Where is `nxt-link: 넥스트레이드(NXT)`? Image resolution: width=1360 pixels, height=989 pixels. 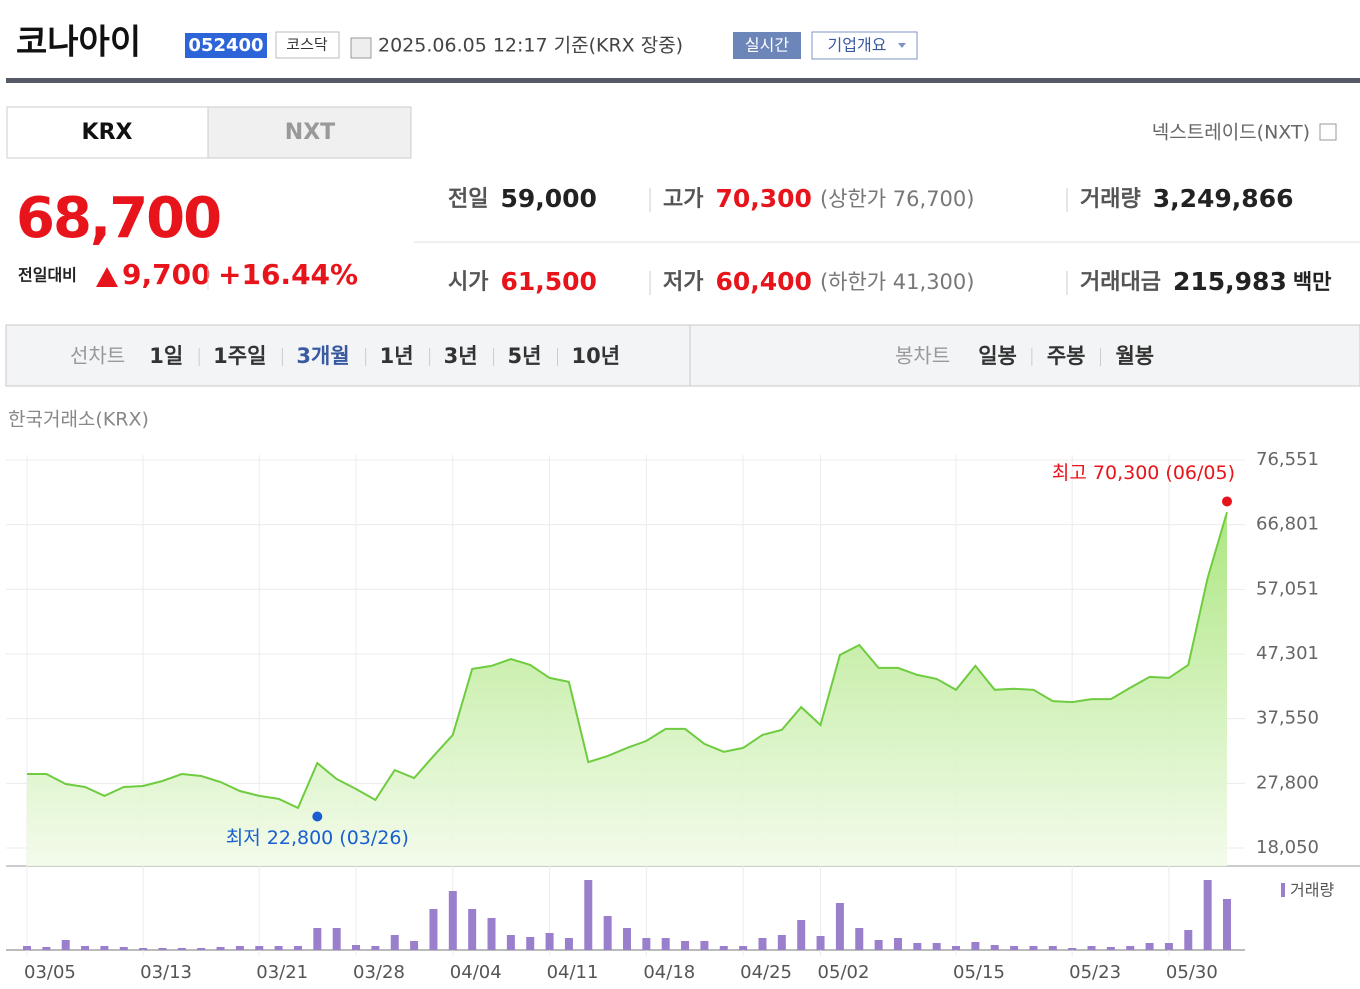 nxt-link: 넥스트레이드(NXT) is located at coordinates (1231, 133).